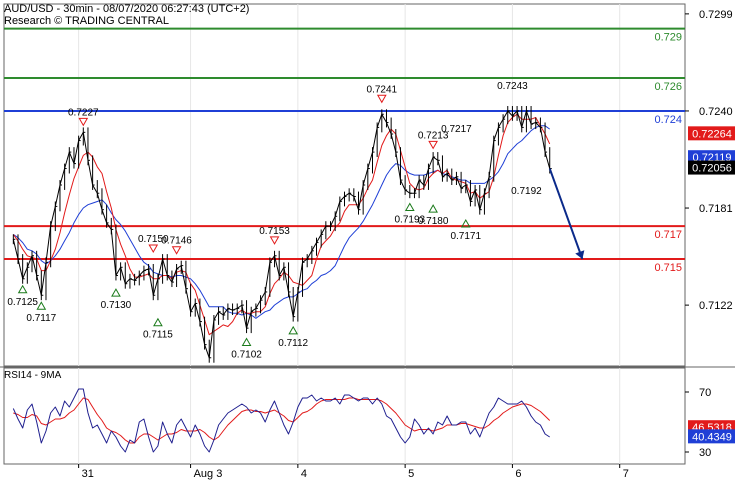 Image resolution: width=735 pixels, height=480 pixels. What do you see at coordinates (580, 255) in the screenshot?
I see `arrow-down-right-icon` at bounding box center [580, 255].